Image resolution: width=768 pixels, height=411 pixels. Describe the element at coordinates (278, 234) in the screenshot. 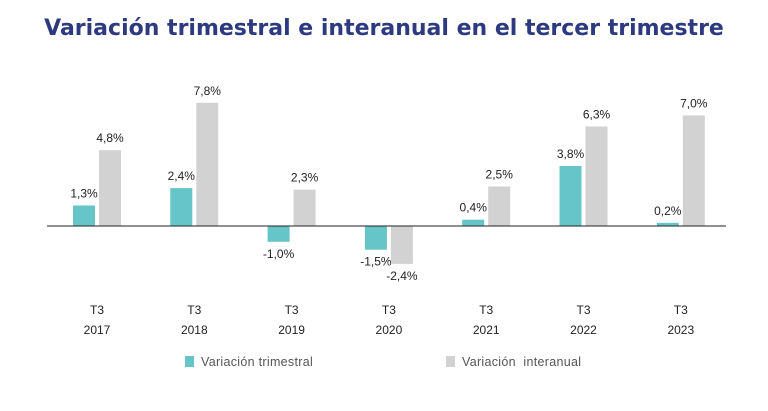

I see `bar-trimestral-2019` at that location.